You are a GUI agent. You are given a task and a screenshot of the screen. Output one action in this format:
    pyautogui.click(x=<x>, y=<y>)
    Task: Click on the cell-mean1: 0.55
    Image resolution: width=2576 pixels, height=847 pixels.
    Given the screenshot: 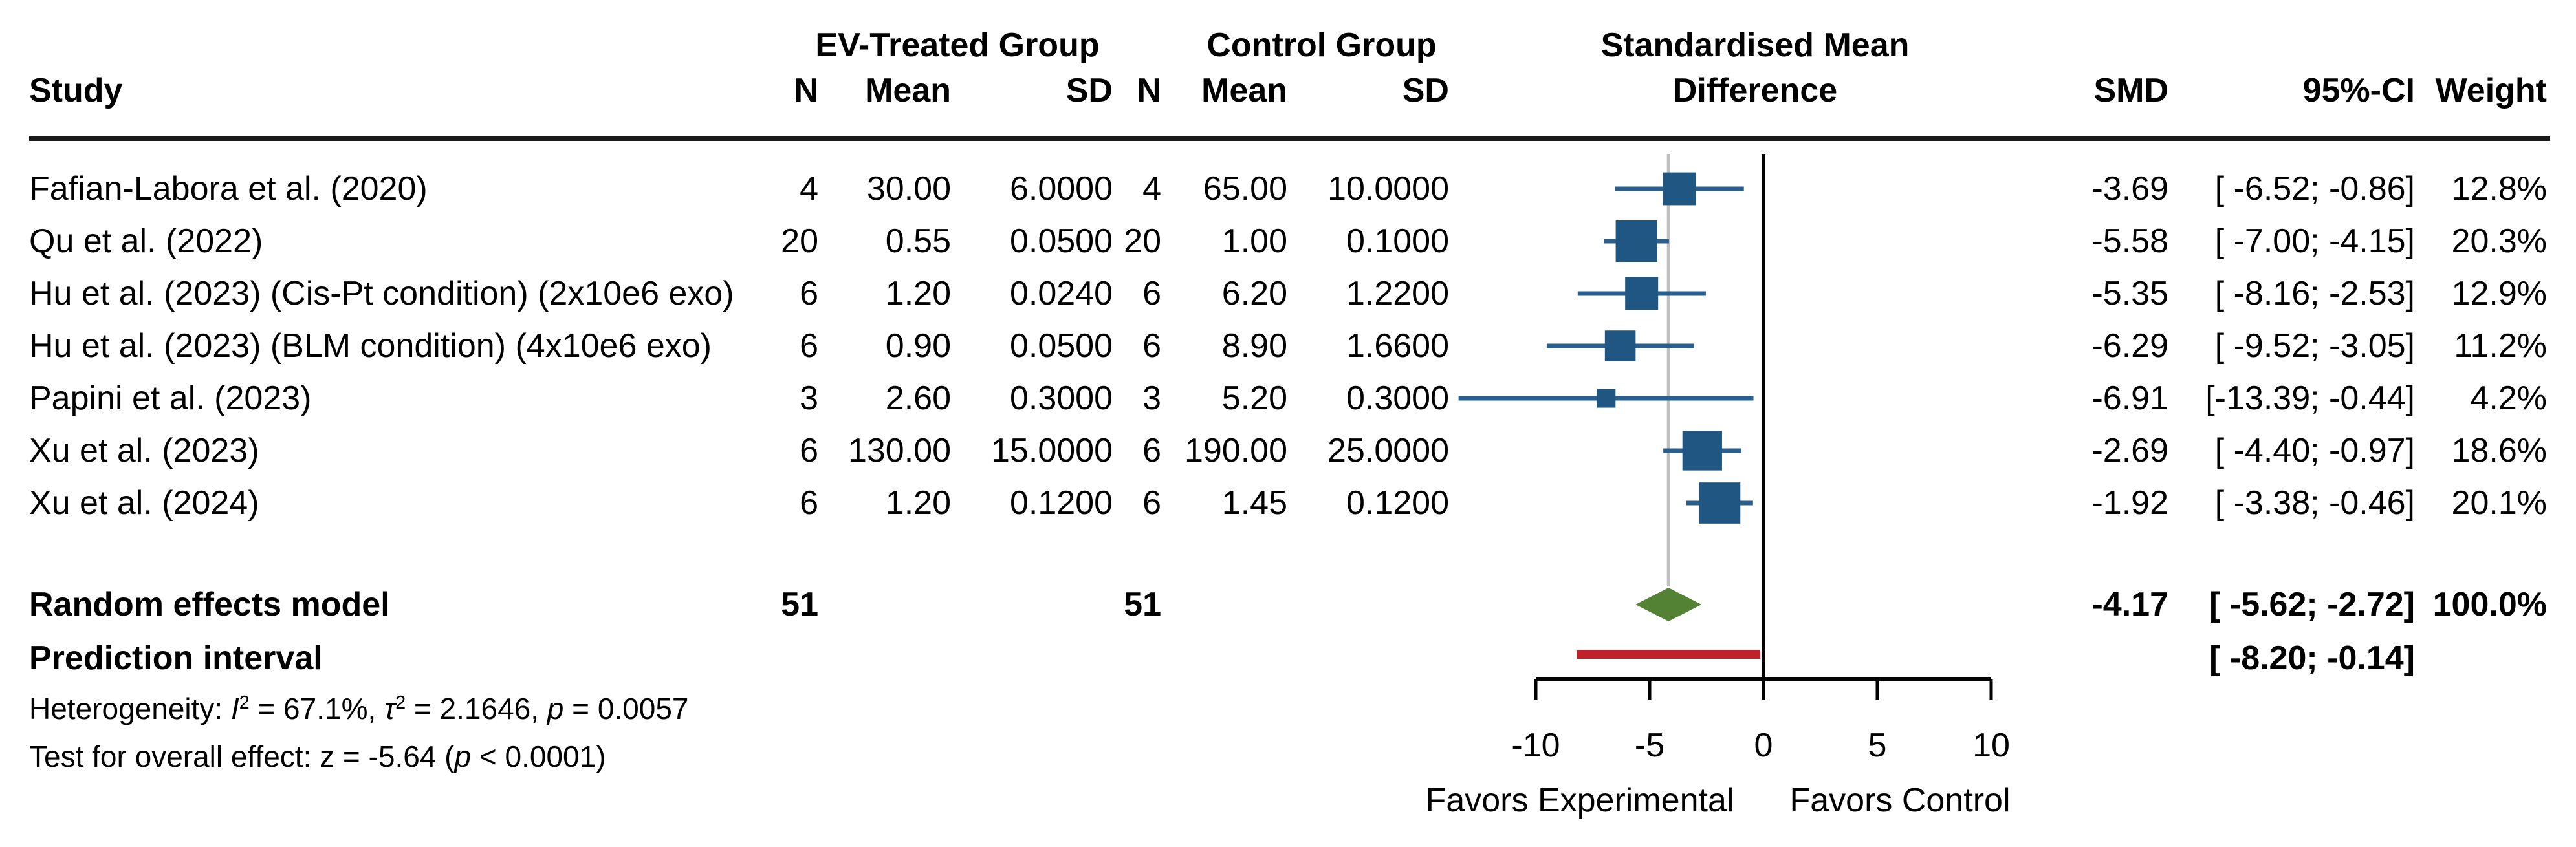 What is the action you would take?
    pyautogui.click(x=918, y=241)
    